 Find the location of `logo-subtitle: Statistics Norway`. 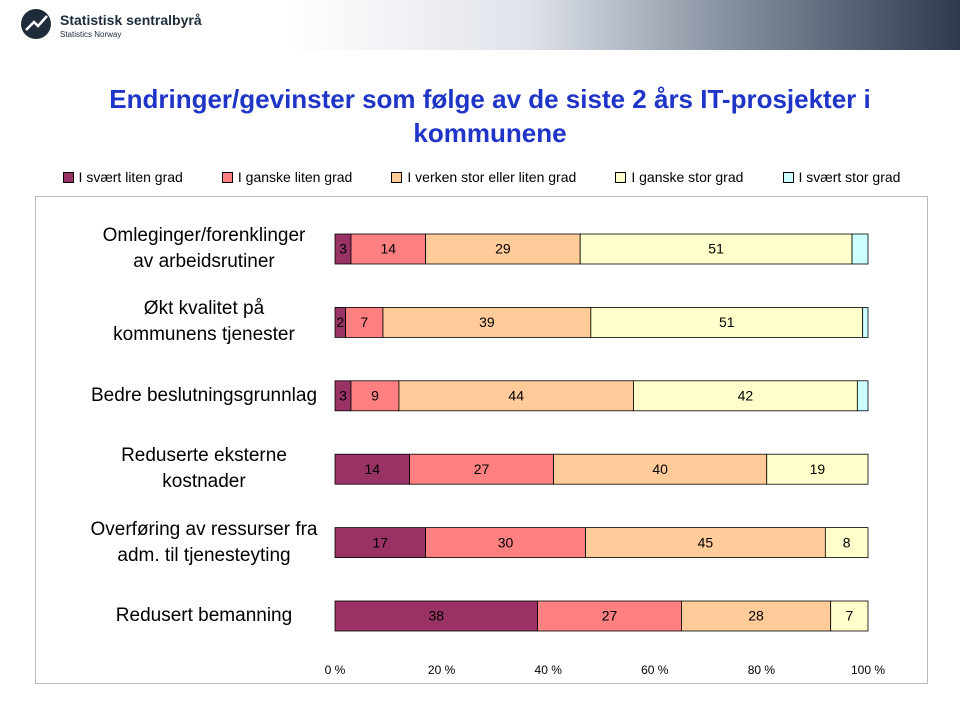

logo-subtitle: Statistics Norway is located at coordinates (91, 34).